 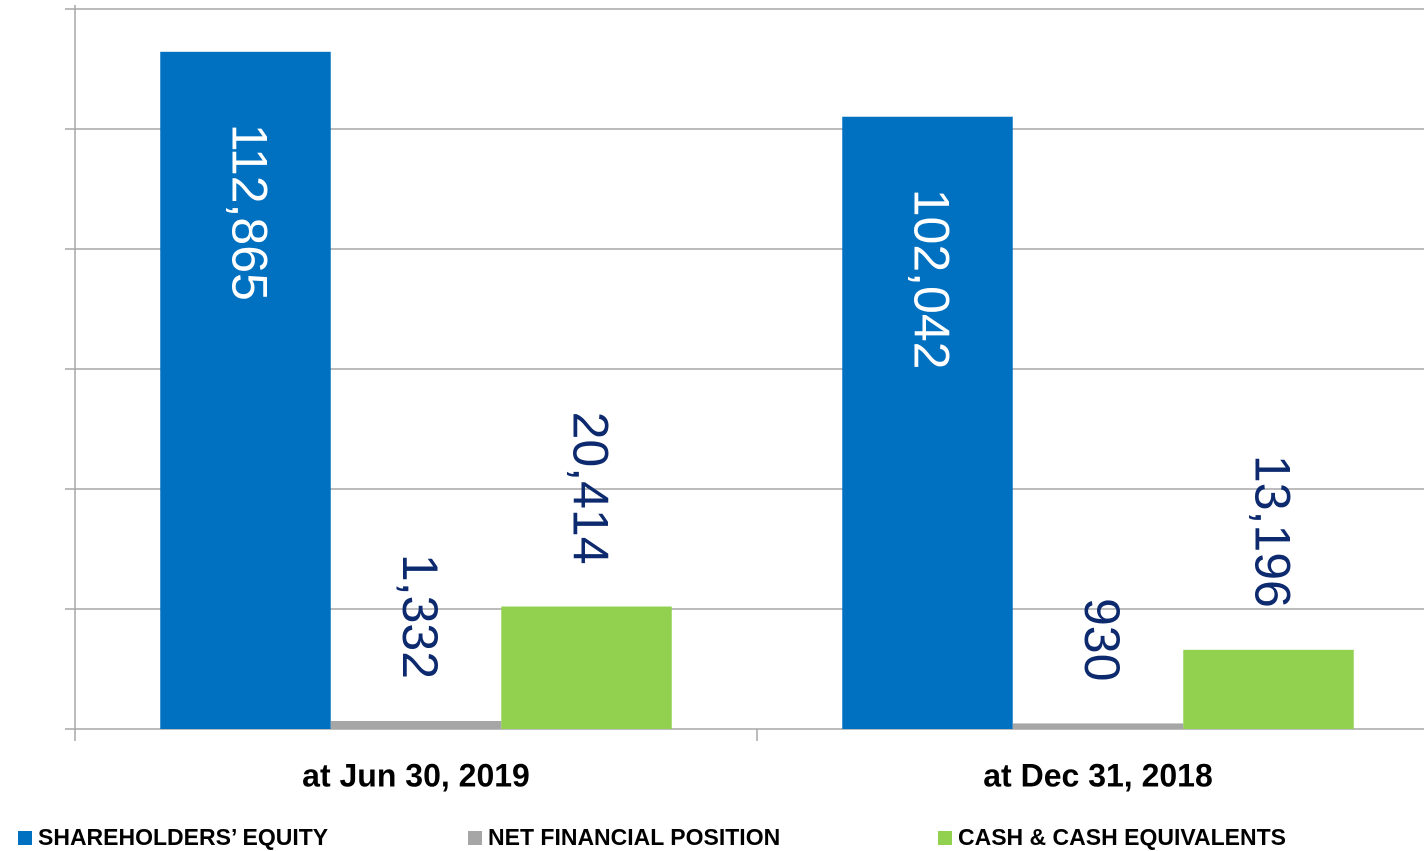 What do you see at coordinates (931, 279) in the screenshot?
I see `data-label: 102,042` at bounding box center [931, 279].